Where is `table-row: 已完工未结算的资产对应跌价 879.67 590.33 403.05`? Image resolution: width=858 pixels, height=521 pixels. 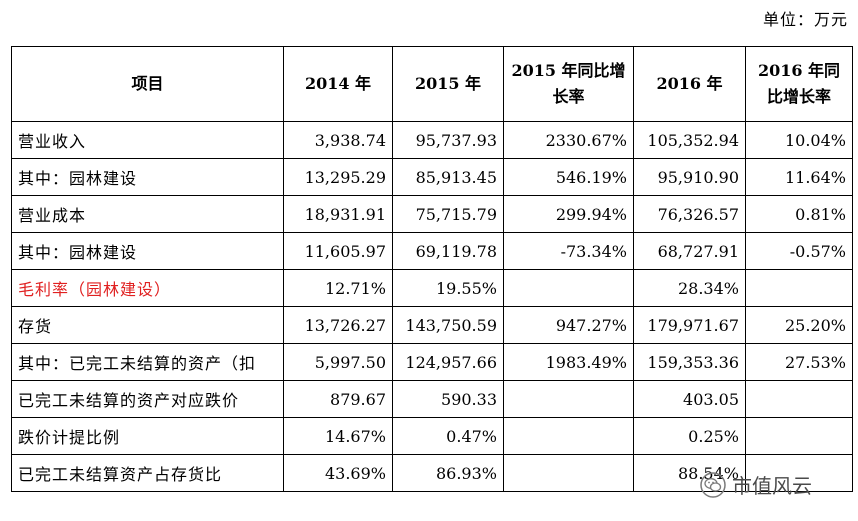
table-row: 已完工未结算的资产对应跌价 879.67 590.33 403.05 is located at coordinates (432, 399).